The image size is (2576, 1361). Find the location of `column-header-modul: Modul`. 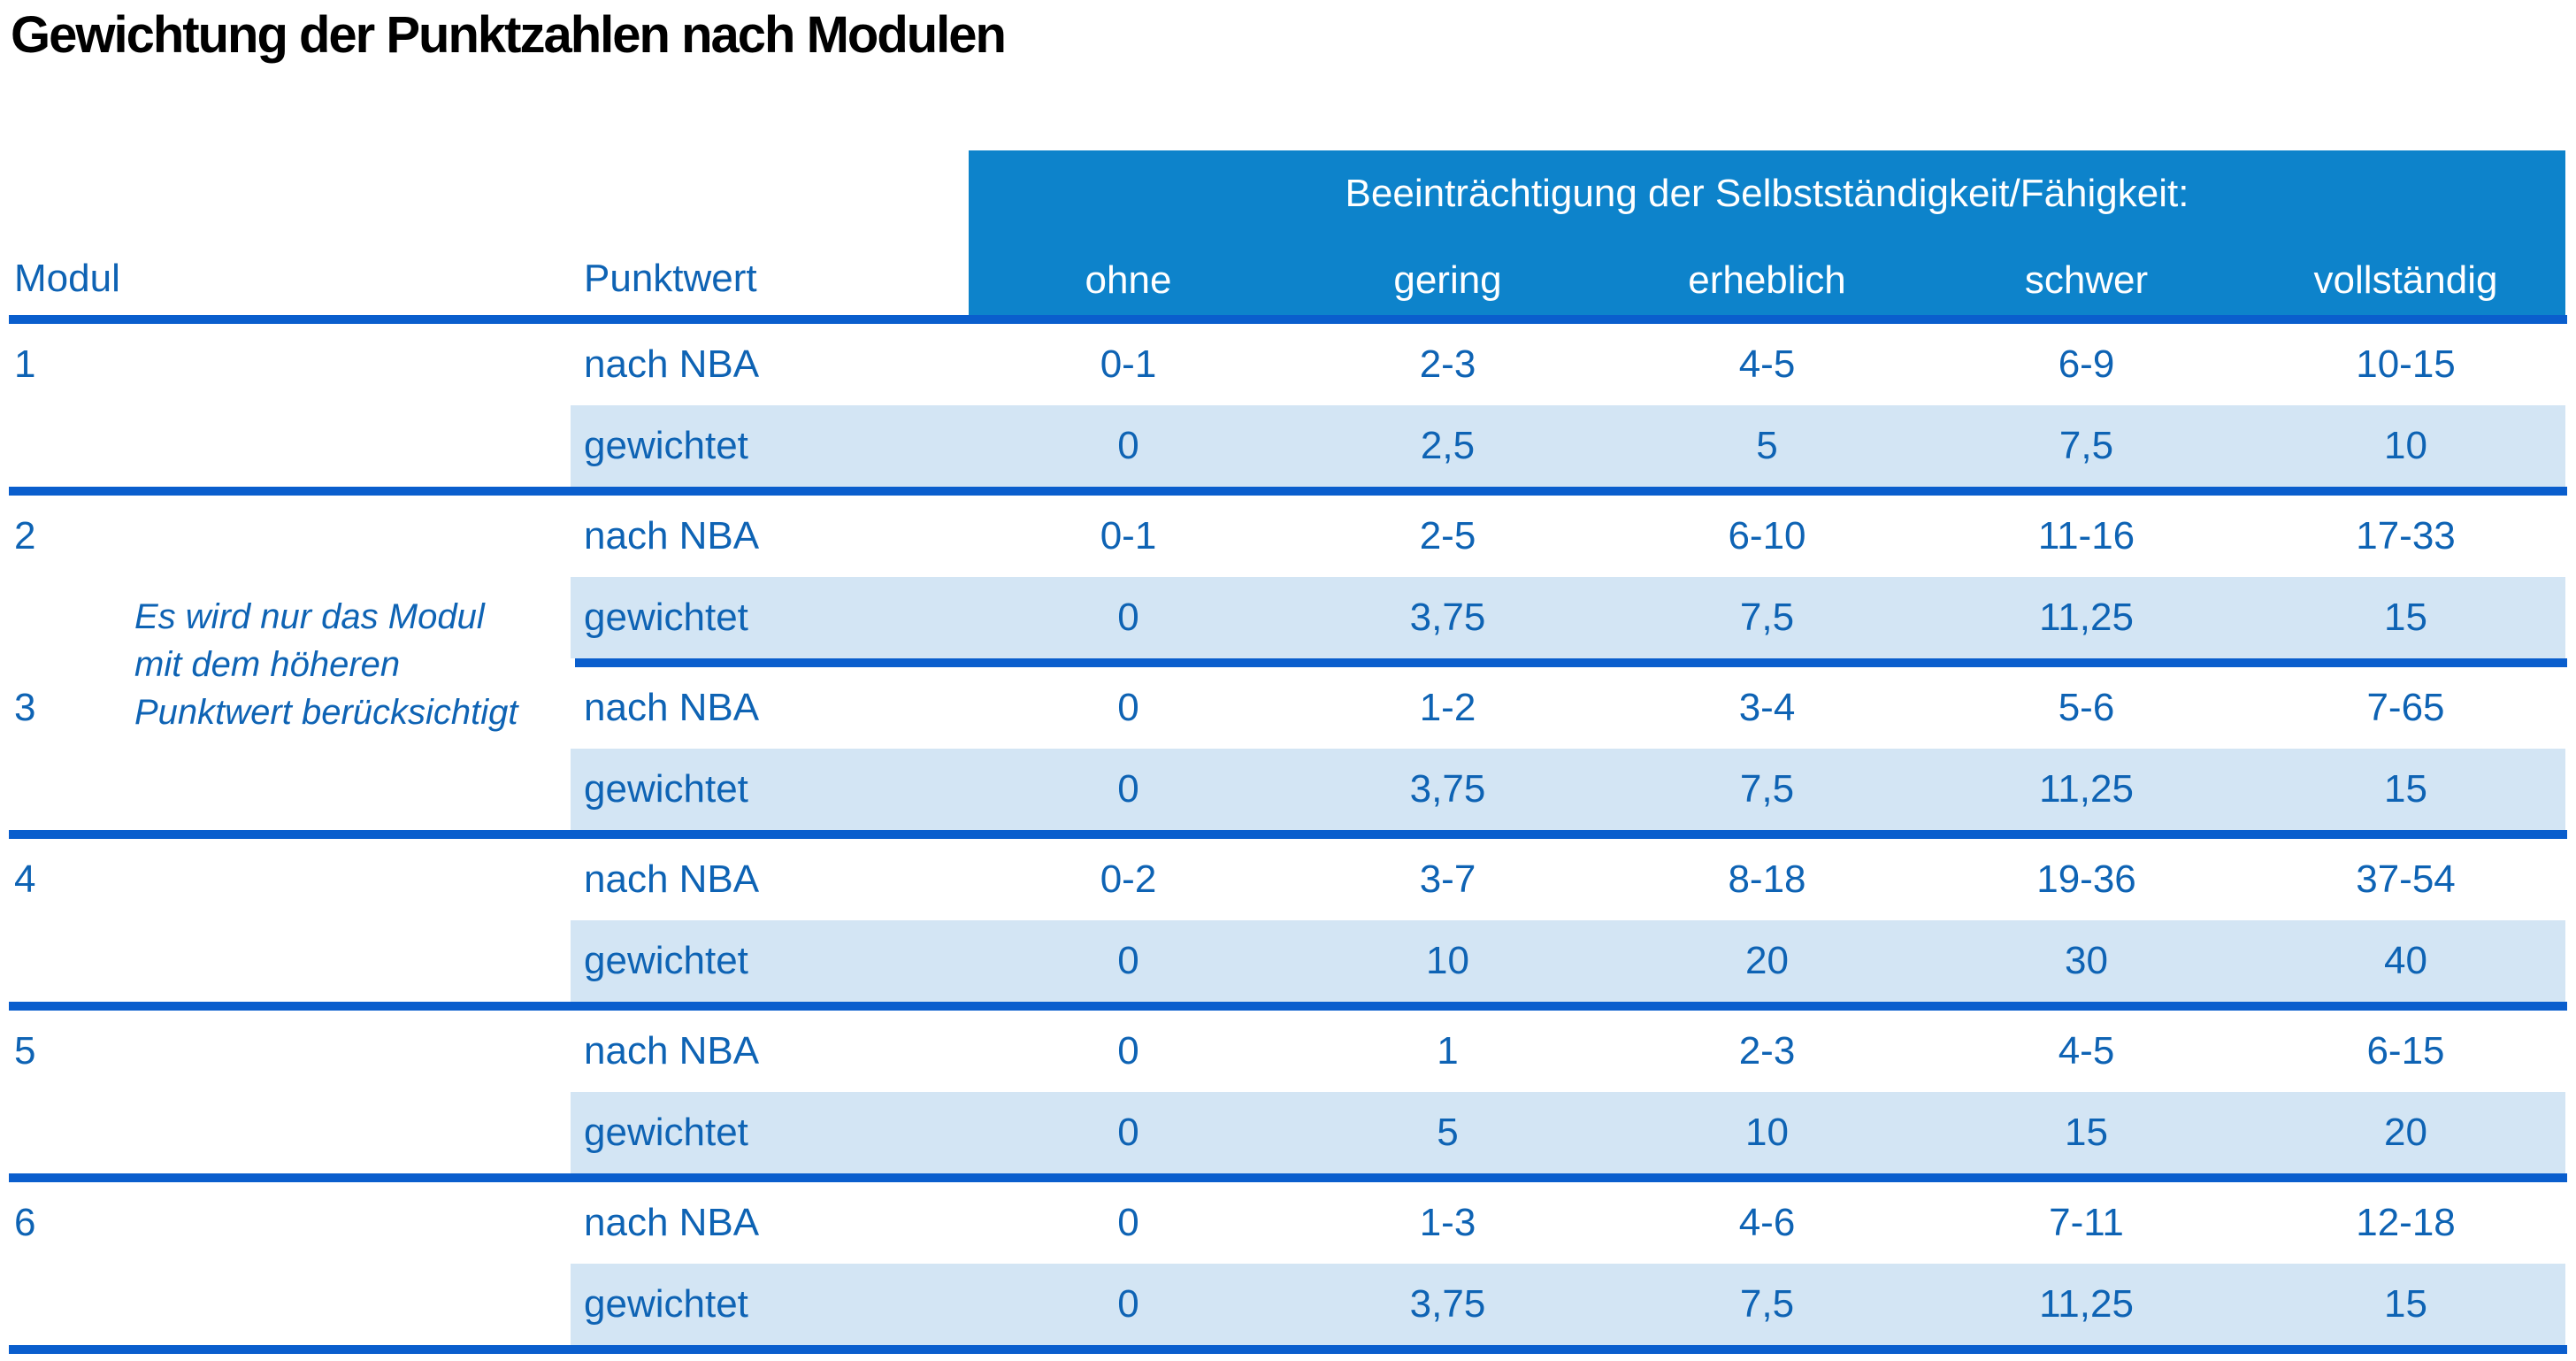

column-header-modul: Modul is located at coordinates (67, 278).